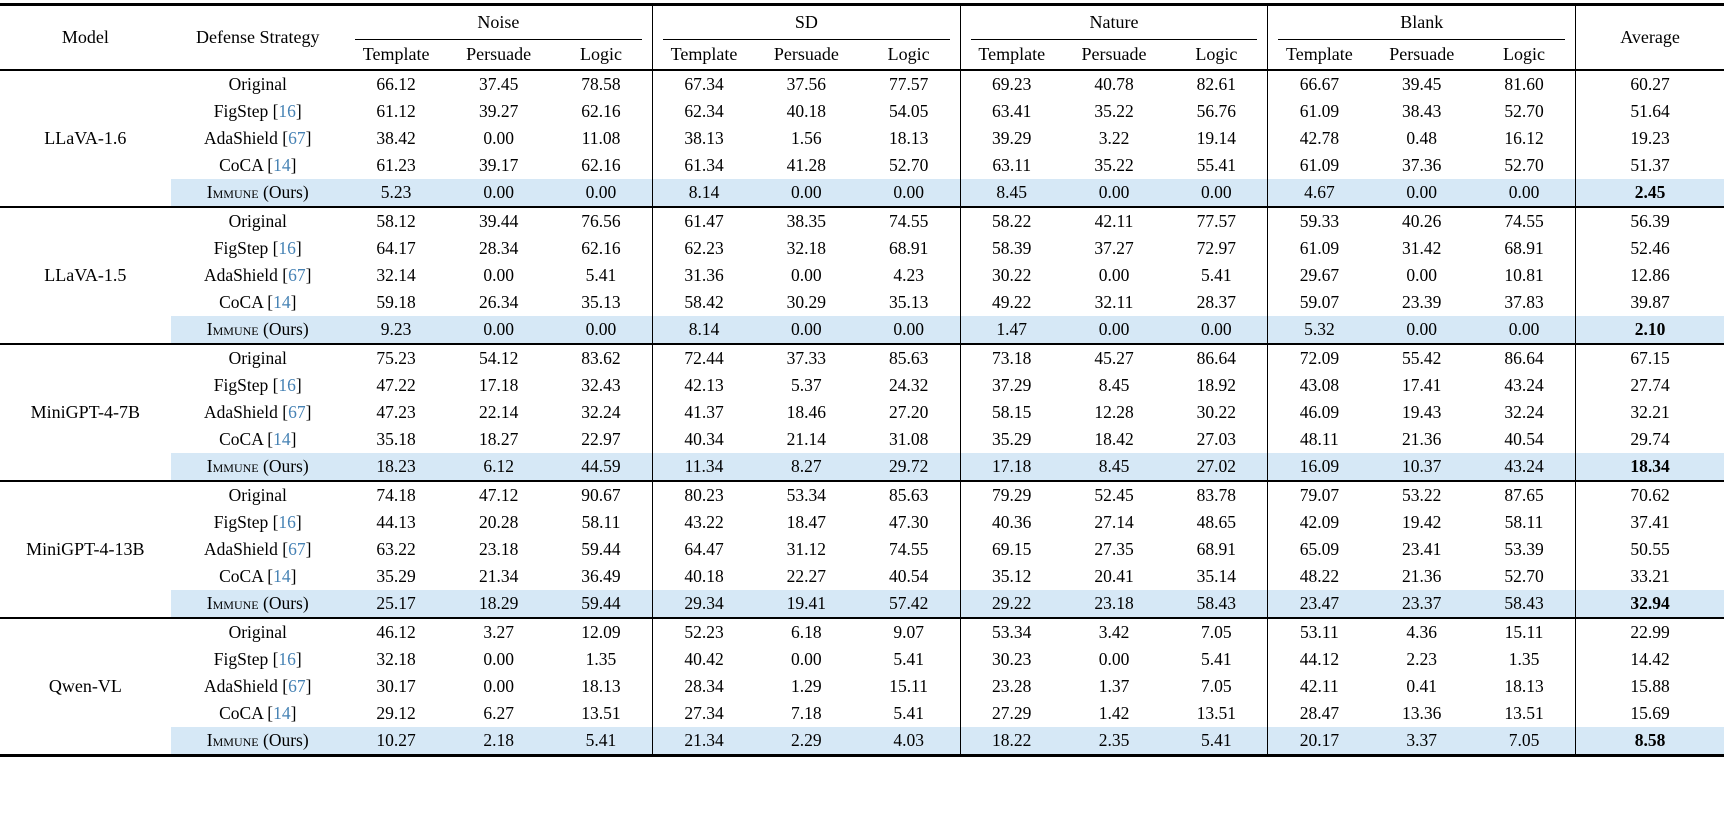  What do you see at coordinates (1217, 248) in the screenshot?
I see `cell-value: 72.97` at bounding box center [1217, 248].